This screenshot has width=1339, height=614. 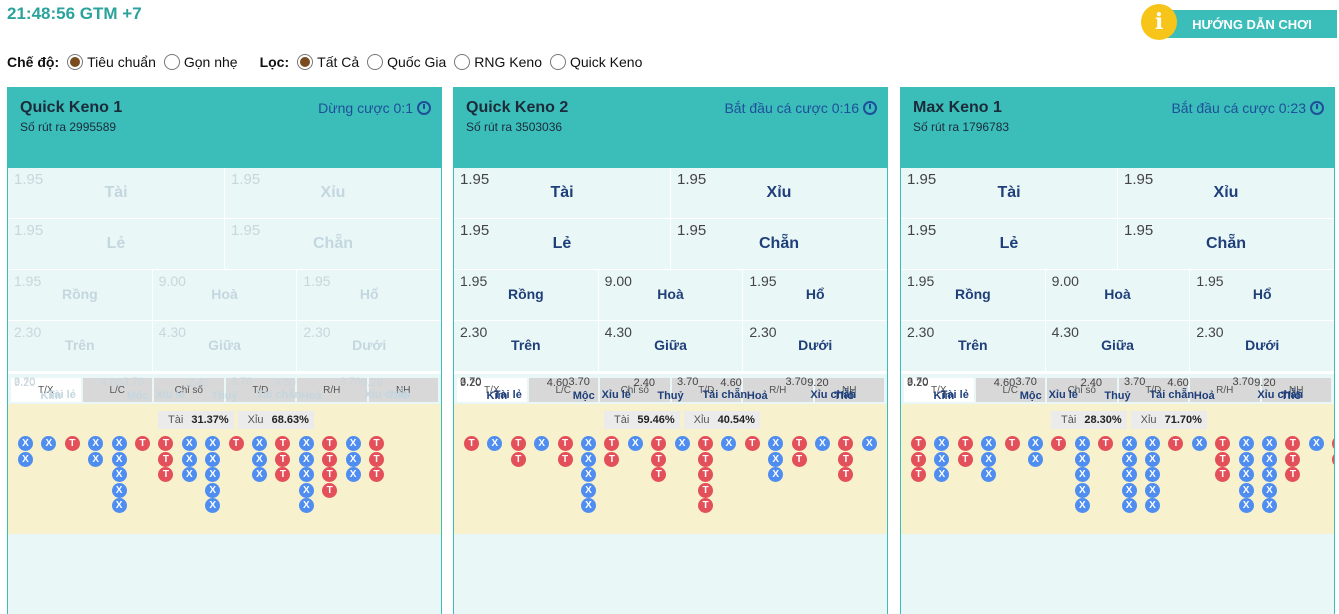 I want to click on xiu-value: 68.63%, so click(x=290, y=420).